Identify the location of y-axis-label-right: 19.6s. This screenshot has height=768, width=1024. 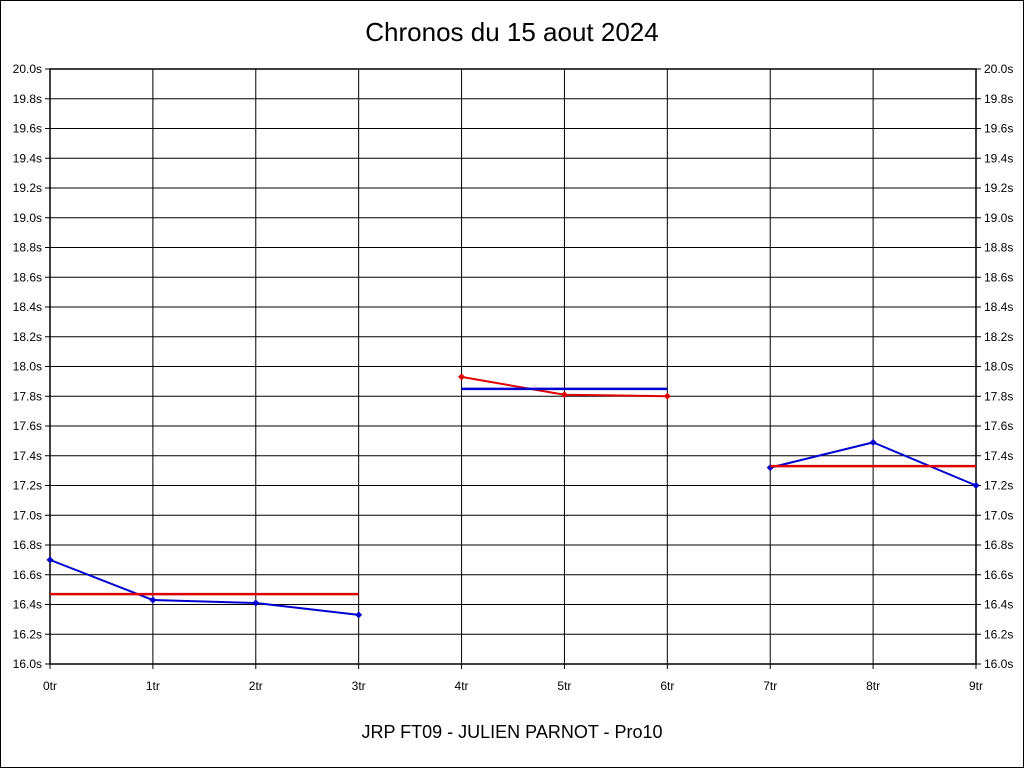
(998, 129).